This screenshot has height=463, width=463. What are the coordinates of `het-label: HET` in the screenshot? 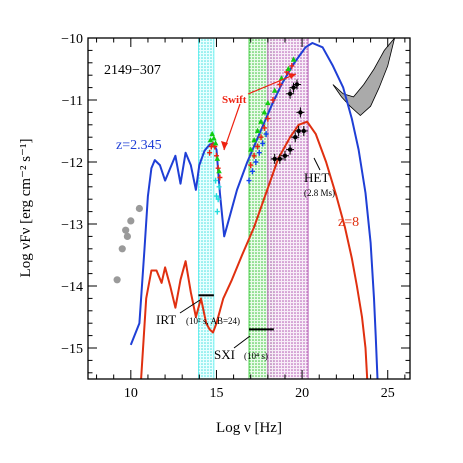 It's located at (316, 177).